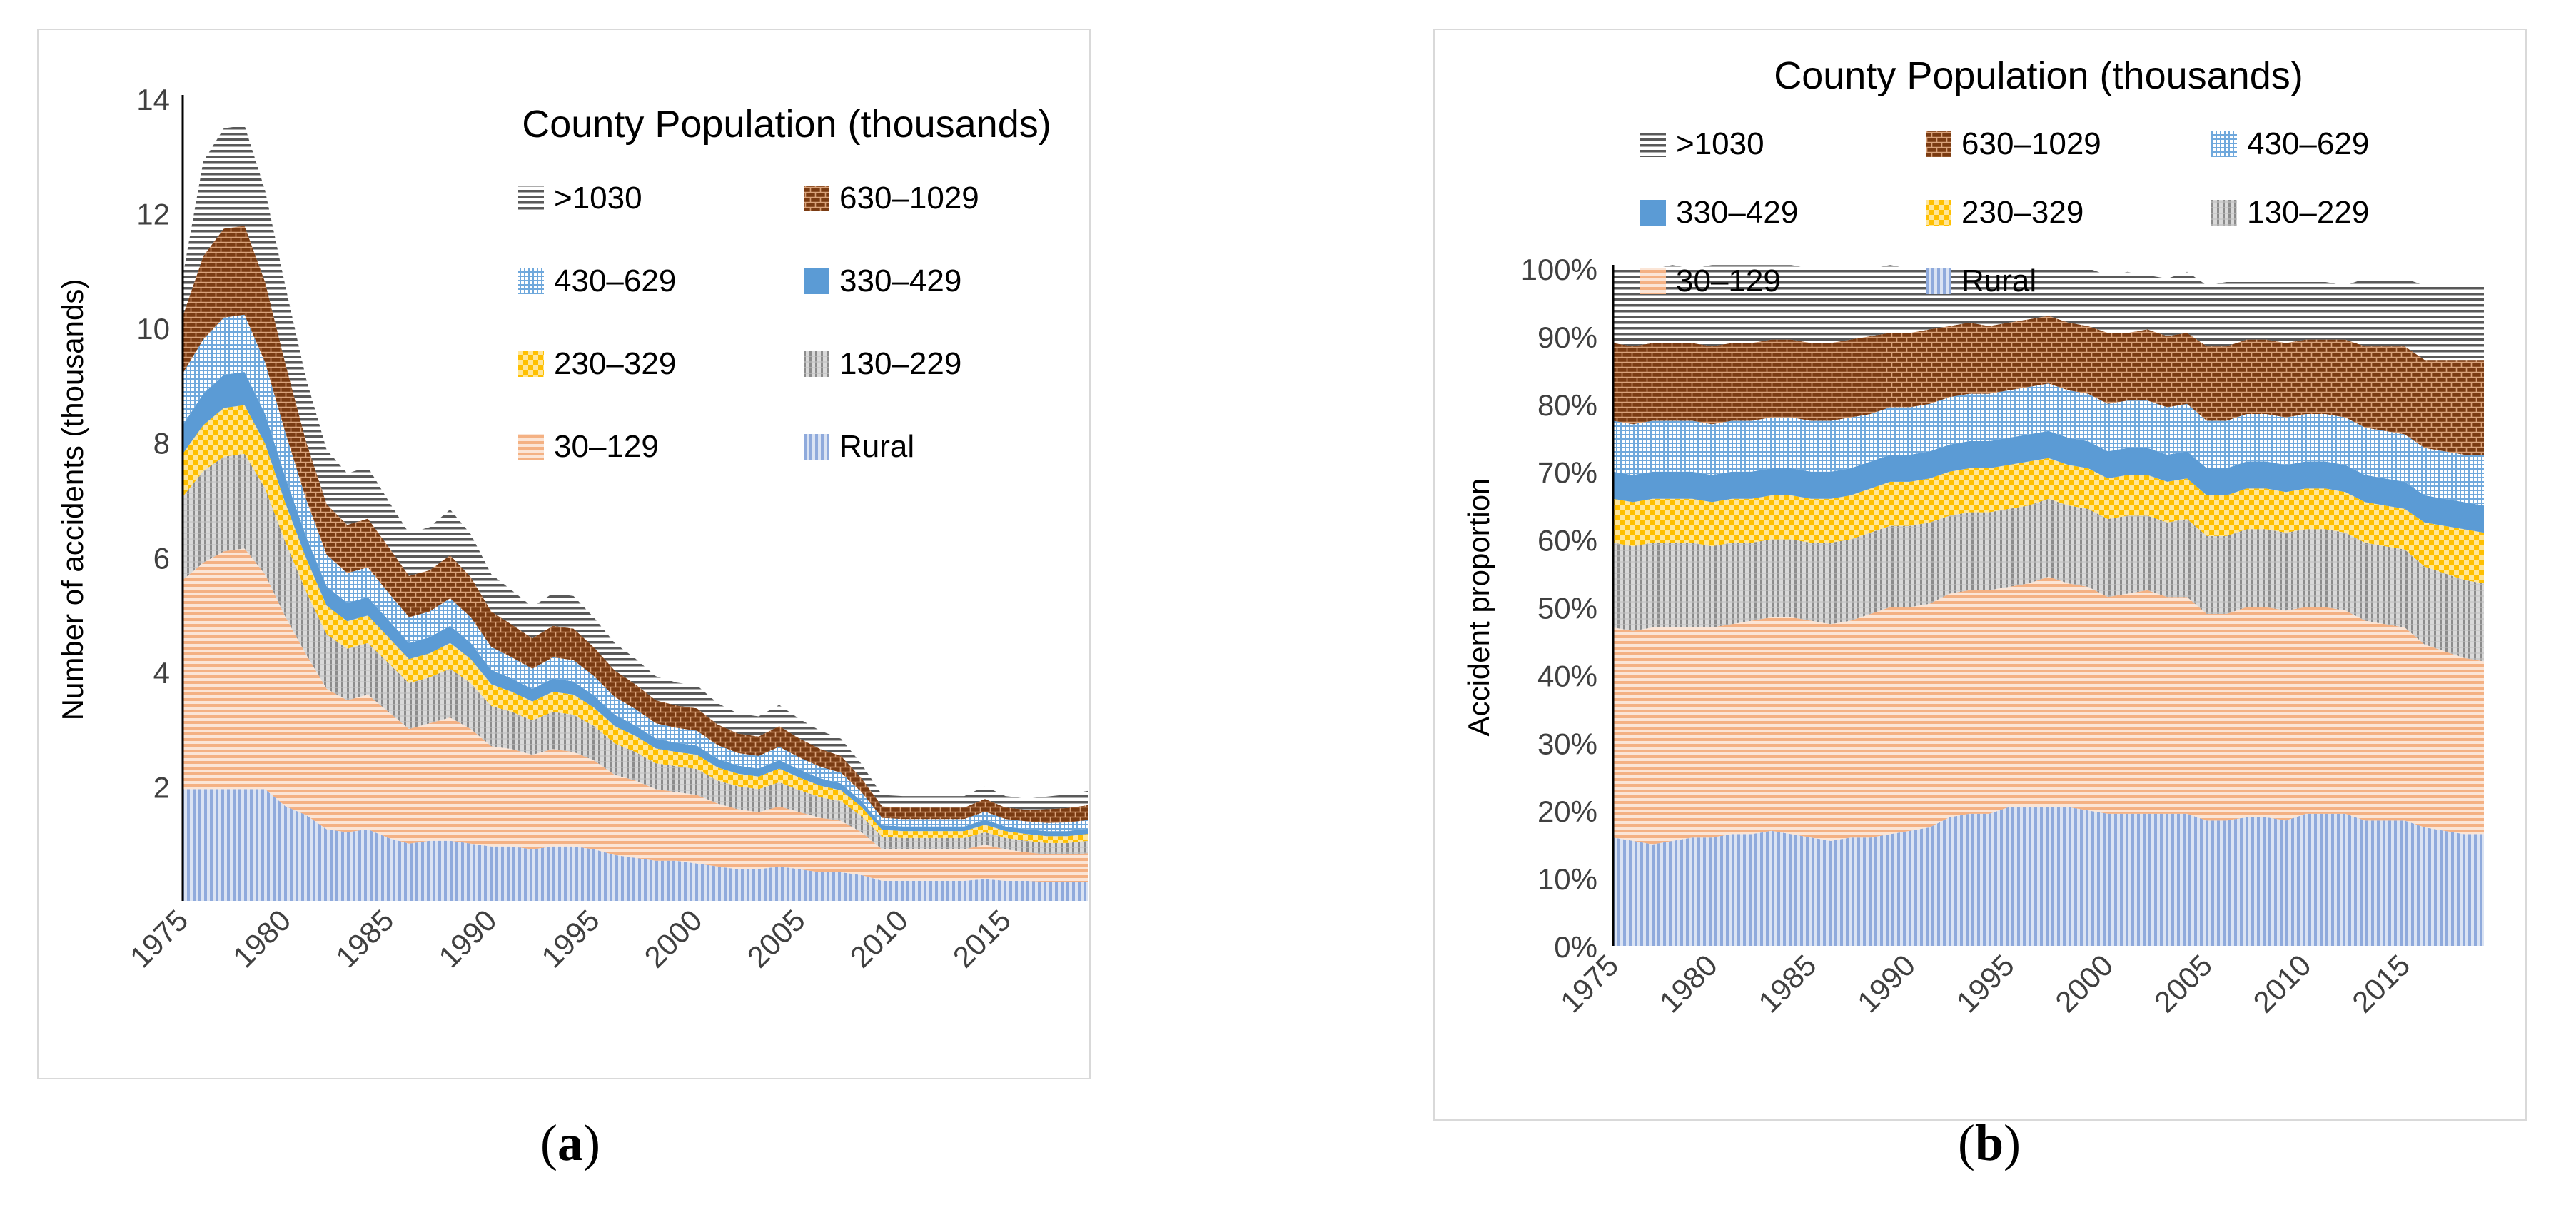  I want to click on y-tick-label: 50%, so click(1567, 608).